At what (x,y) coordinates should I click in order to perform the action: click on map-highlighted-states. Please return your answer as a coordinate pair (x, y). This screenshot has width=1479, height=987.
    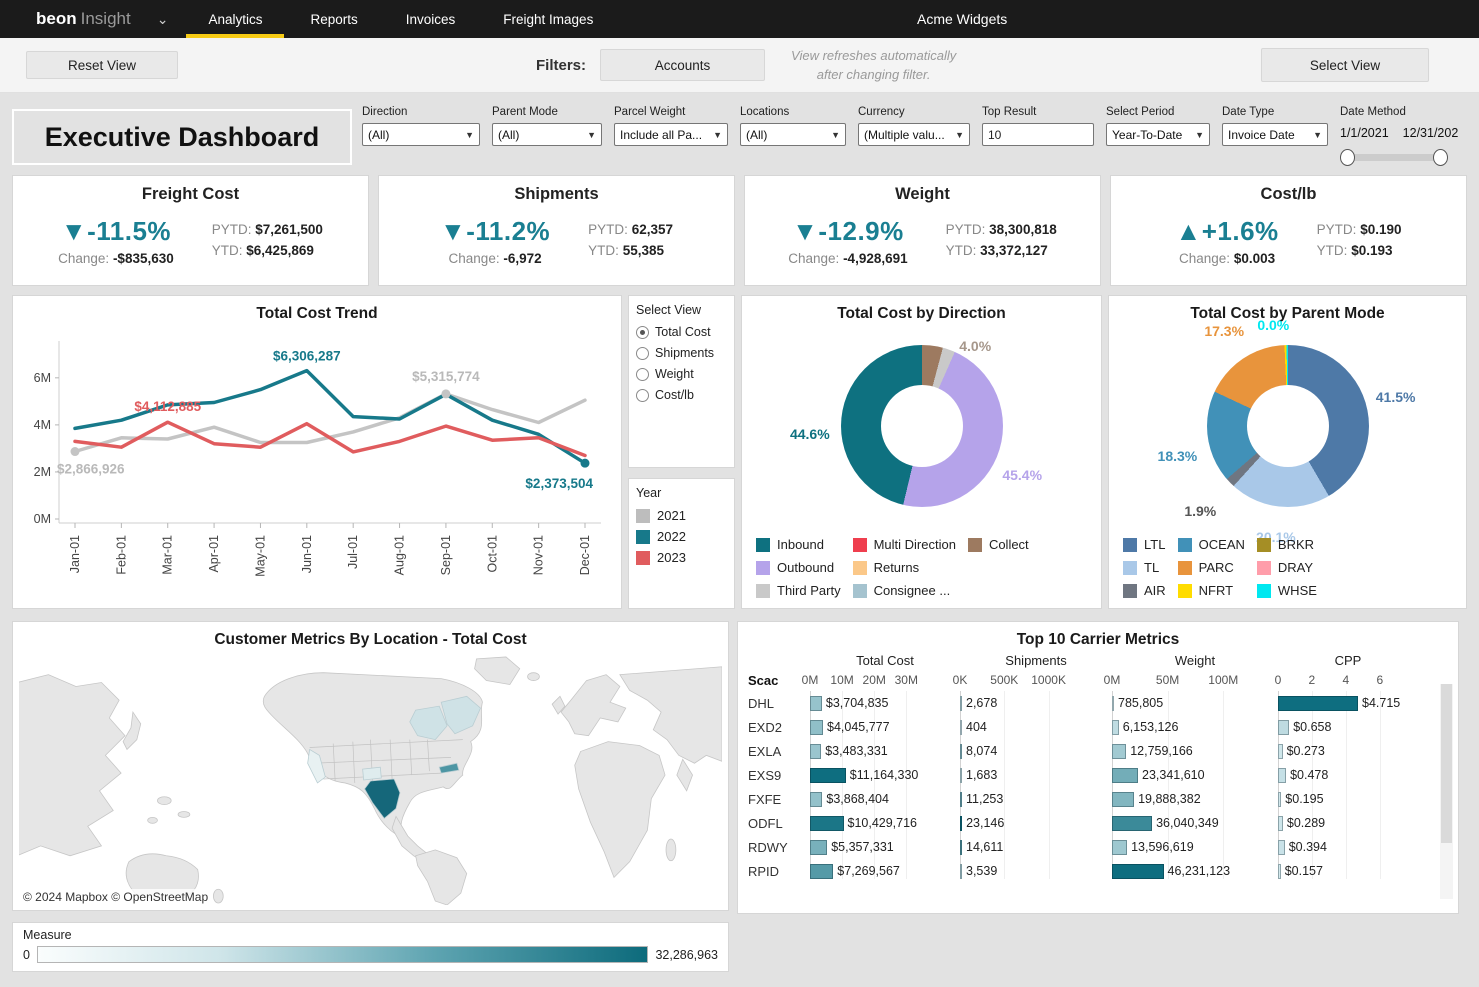
    Looking at the image, I should click on (394, 757).